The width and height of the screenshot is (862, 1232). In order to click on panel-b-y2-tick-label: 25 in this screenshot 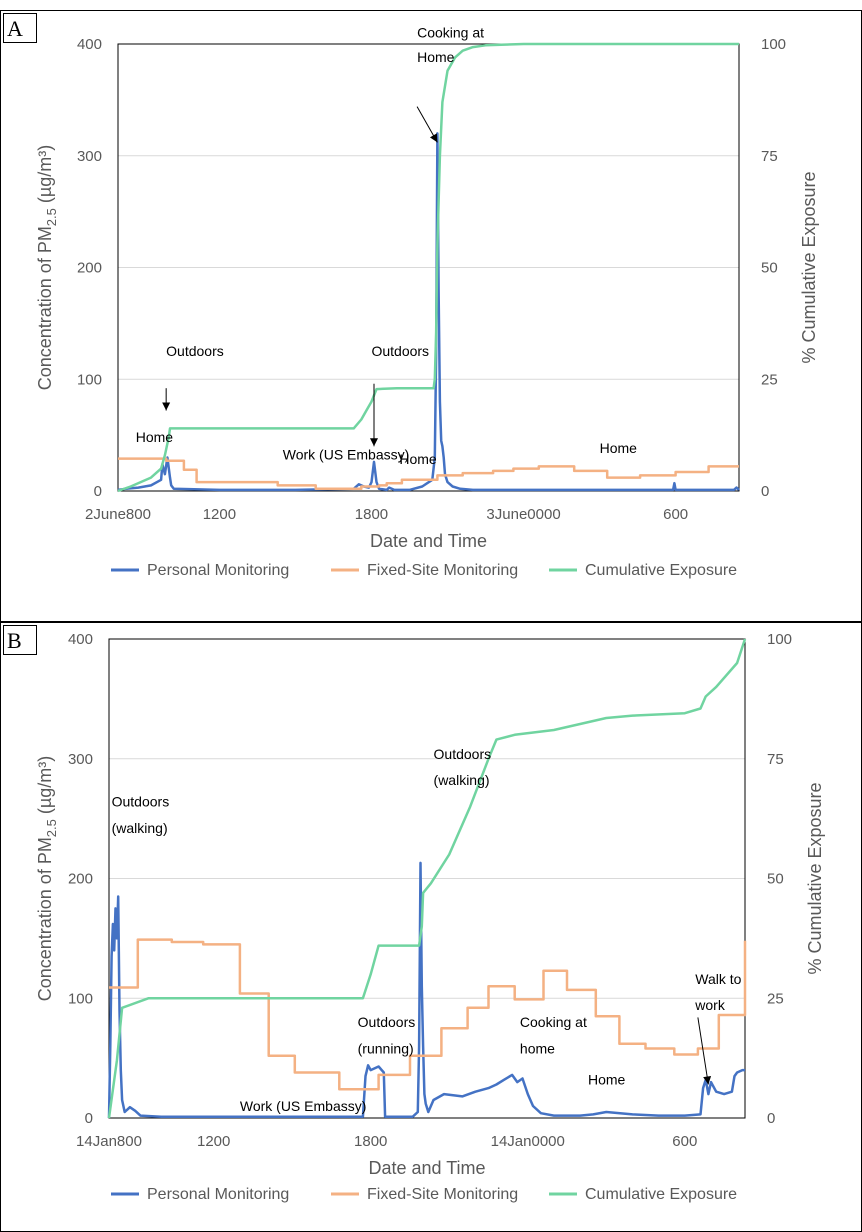, I will do `click(775, 998)`.